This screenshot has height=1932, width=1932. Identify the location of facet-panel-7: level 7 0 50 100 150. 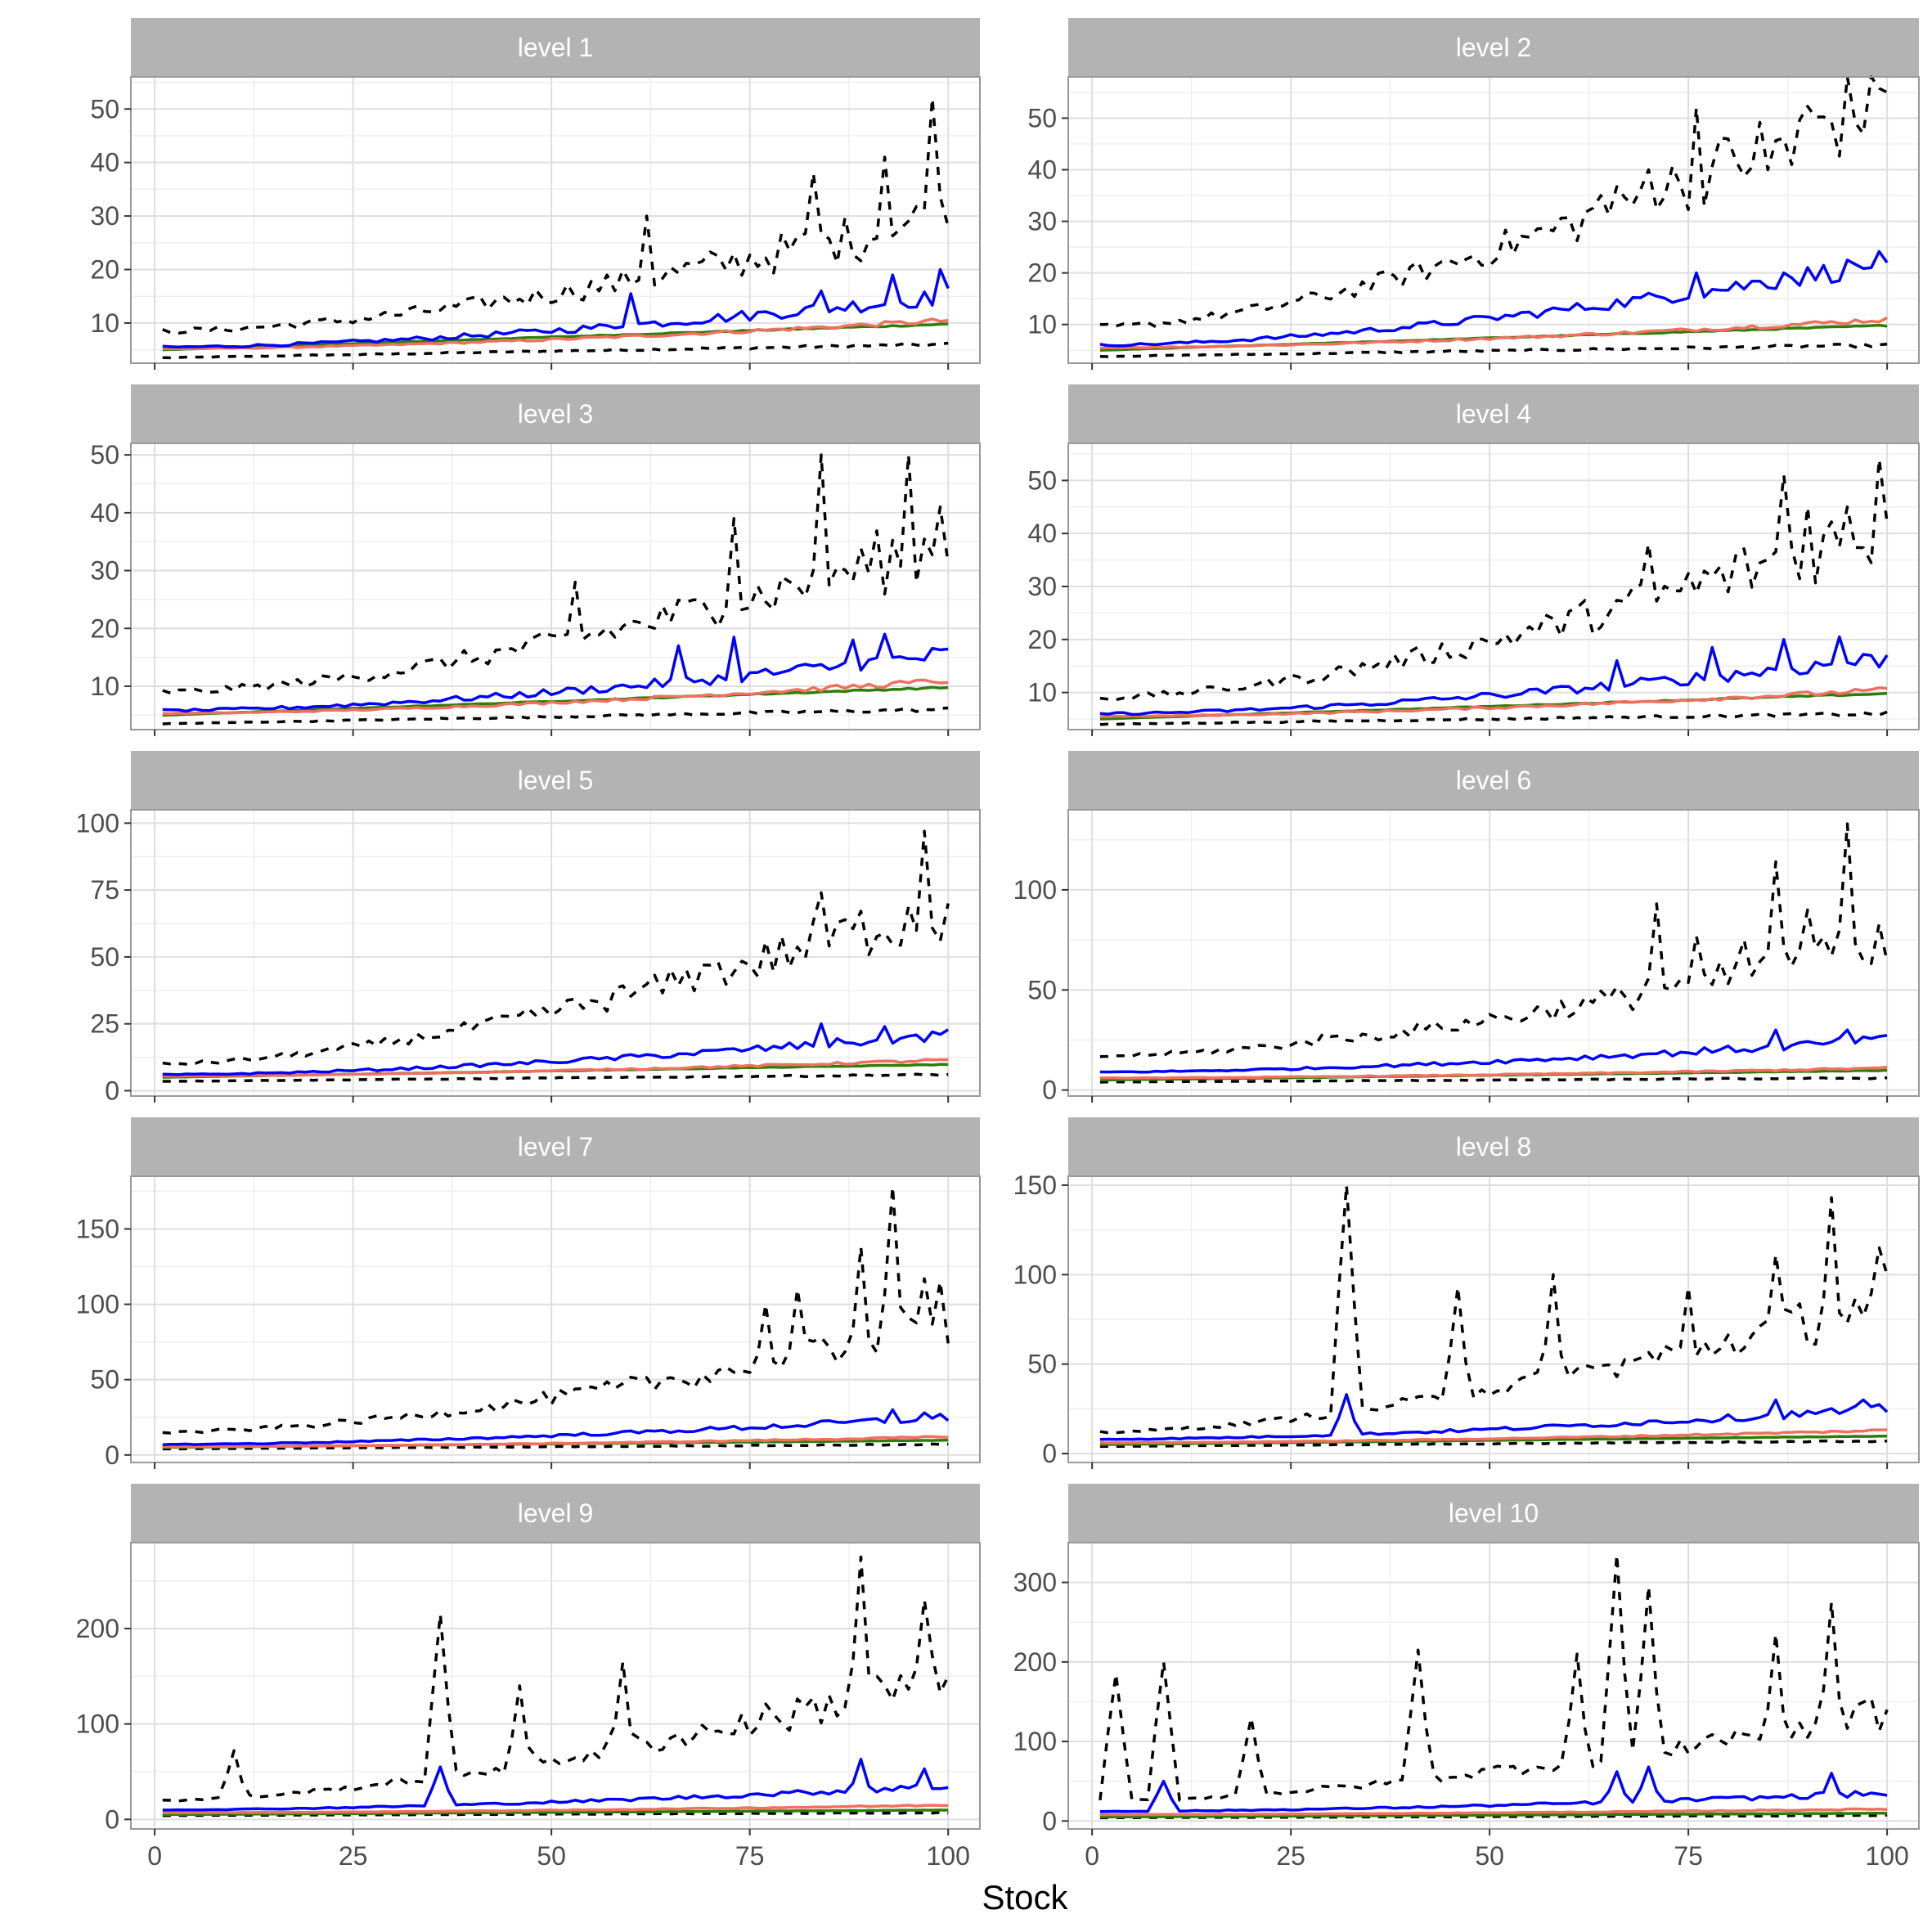
(529, 1293).